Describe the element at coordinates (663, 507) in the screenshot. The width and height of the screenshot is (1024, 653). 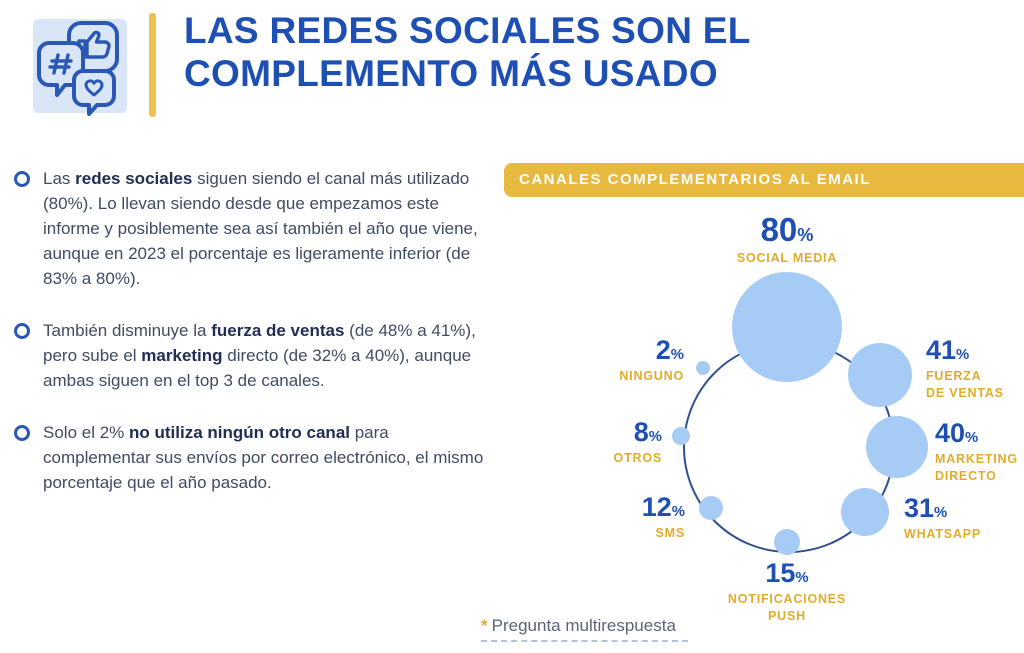
I see `value-sms: 12%` at that location.